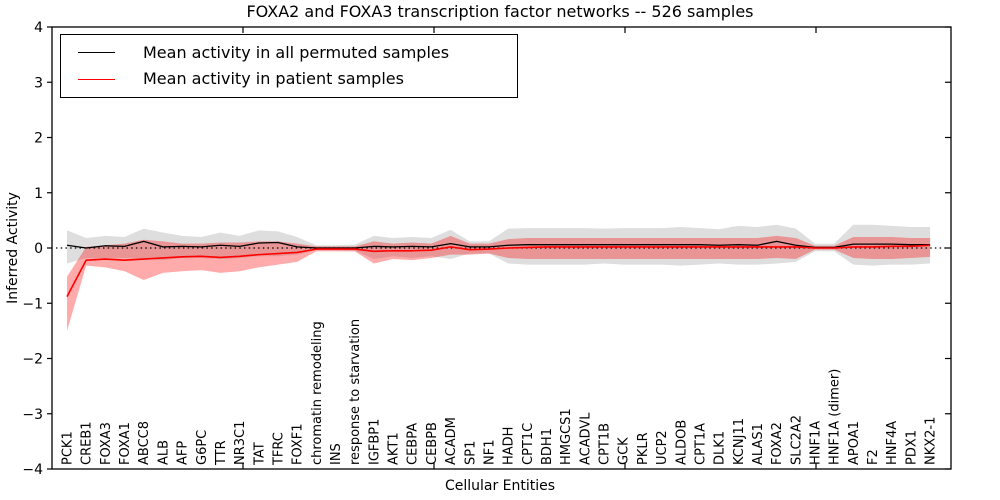 This screenshot has height=500, width=1000. Describe the element at coordinates (13, 248) in the screenshot. I see `y-axis-label: Inferred Activity` at that location.